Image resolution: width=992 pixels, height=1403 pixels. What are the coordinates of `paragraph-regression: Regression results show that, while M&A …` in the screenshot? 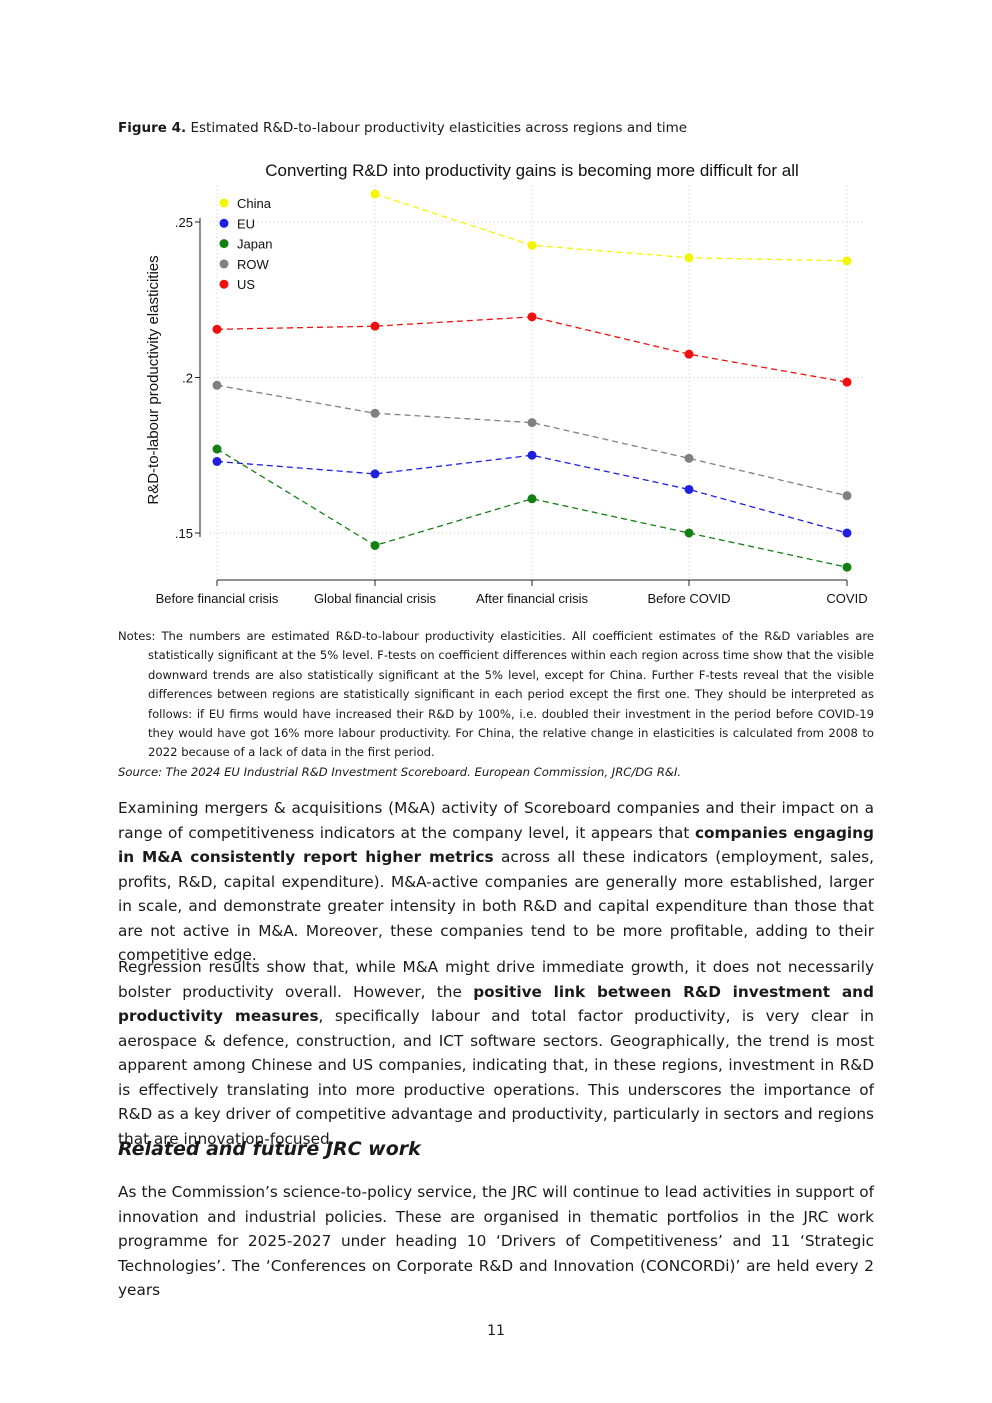 It's located at (496, 1053).